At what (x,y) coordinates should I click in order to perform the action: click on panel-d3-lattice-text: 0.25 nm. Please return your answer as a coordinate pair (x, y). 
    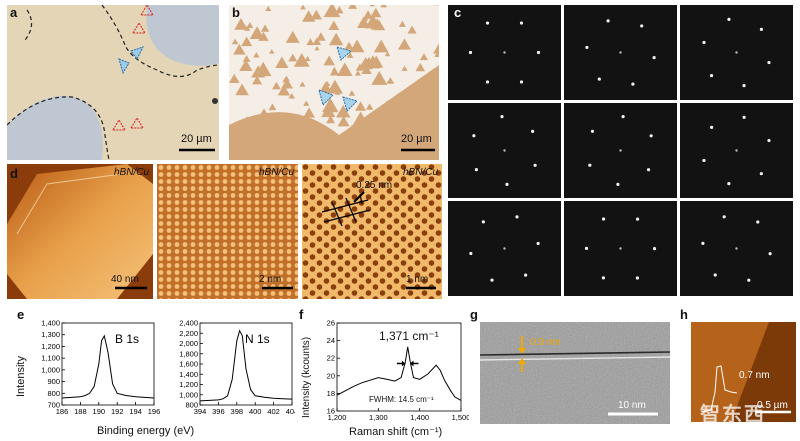
    Looking at the image, I should click on (374, 185).